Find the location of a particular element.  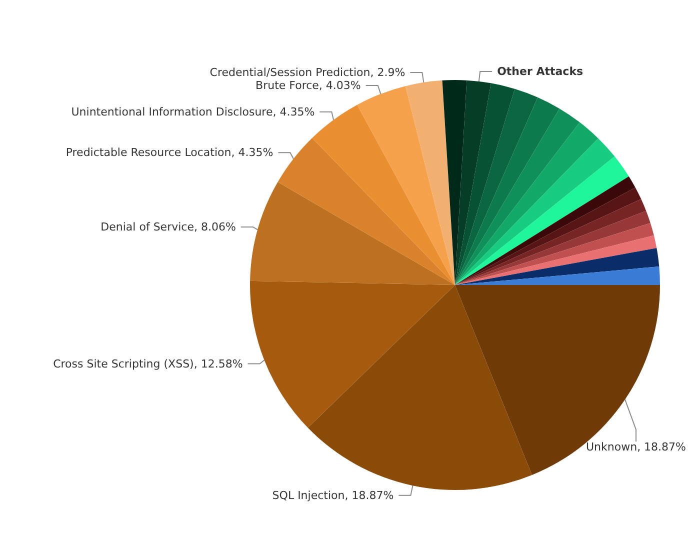

slice-label: Denial of Service, 8.06% is located at coordinates (168, 227).